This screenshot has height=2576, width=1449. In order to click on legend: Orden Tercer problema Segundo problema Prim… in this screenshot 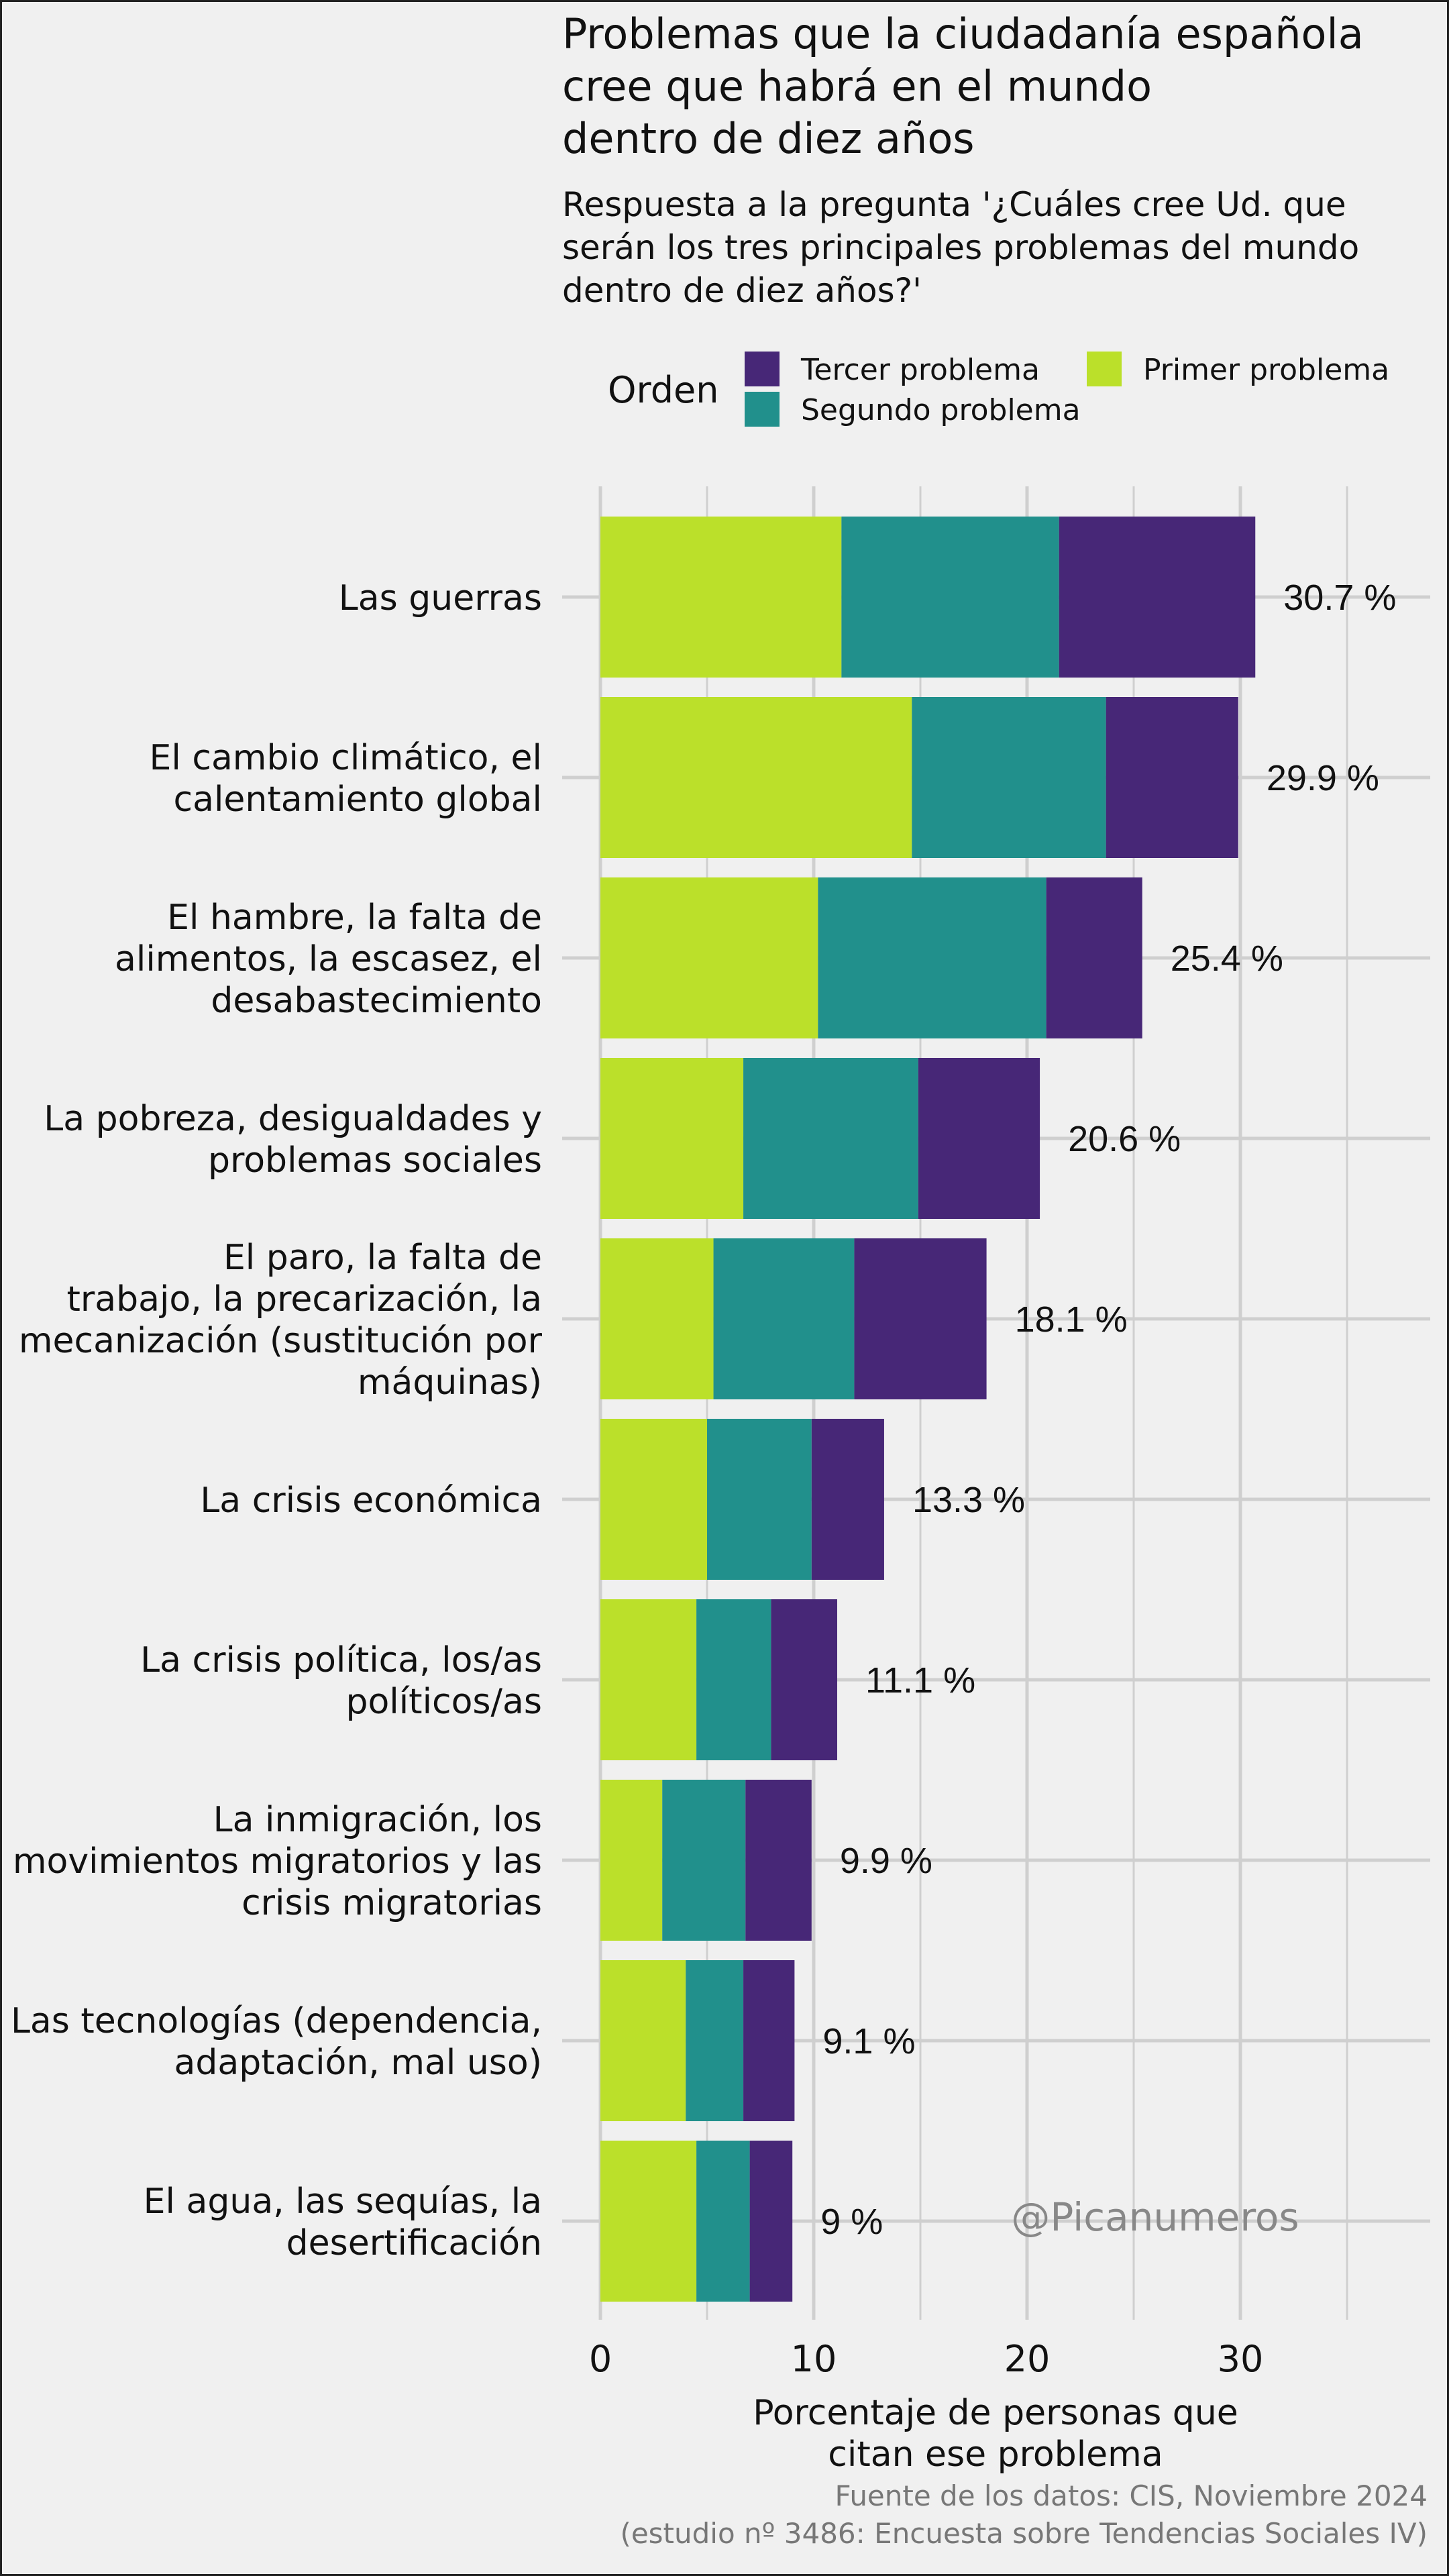, I will do `click(998, 389)`.